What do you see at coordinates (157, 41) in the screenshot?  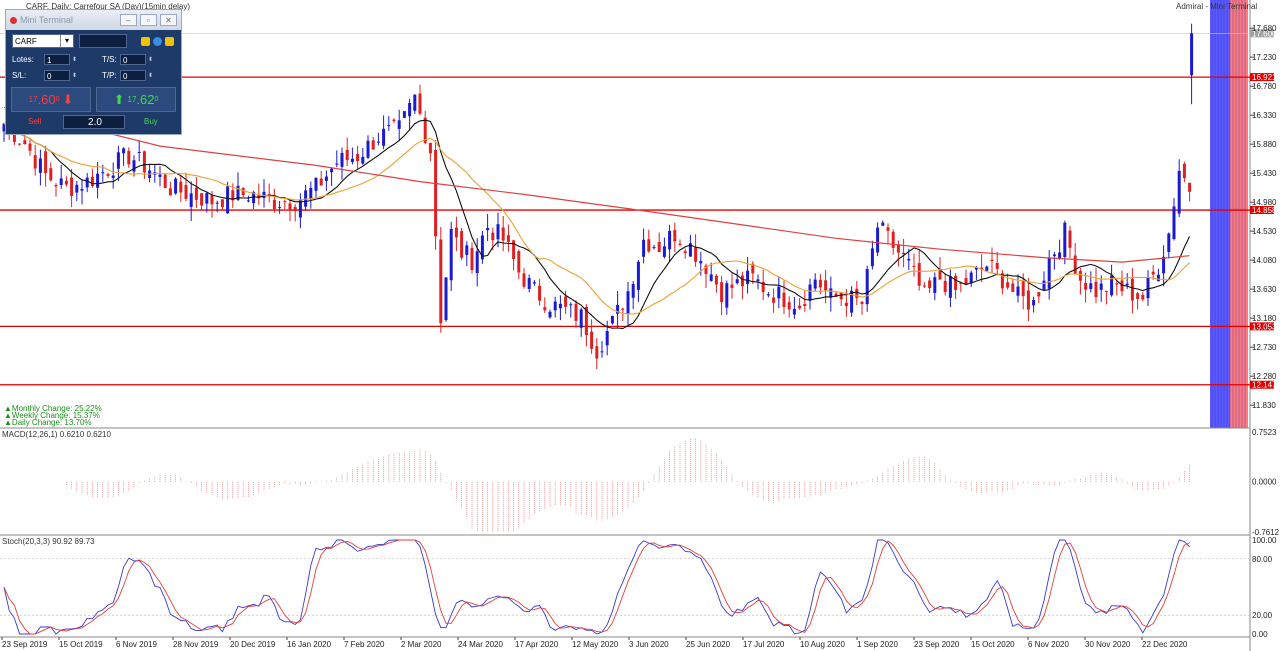 I see `settings-icon` at bounding box center [157, 41].